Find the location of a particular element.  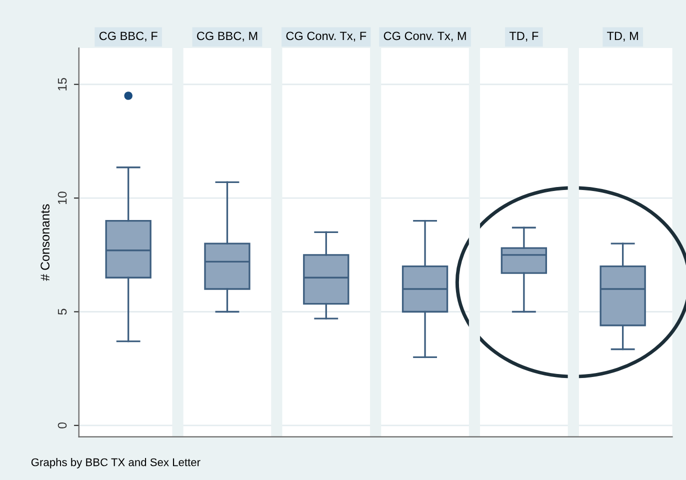

x-tick-label: CG BBC, M is located at coordinates (227, 37).